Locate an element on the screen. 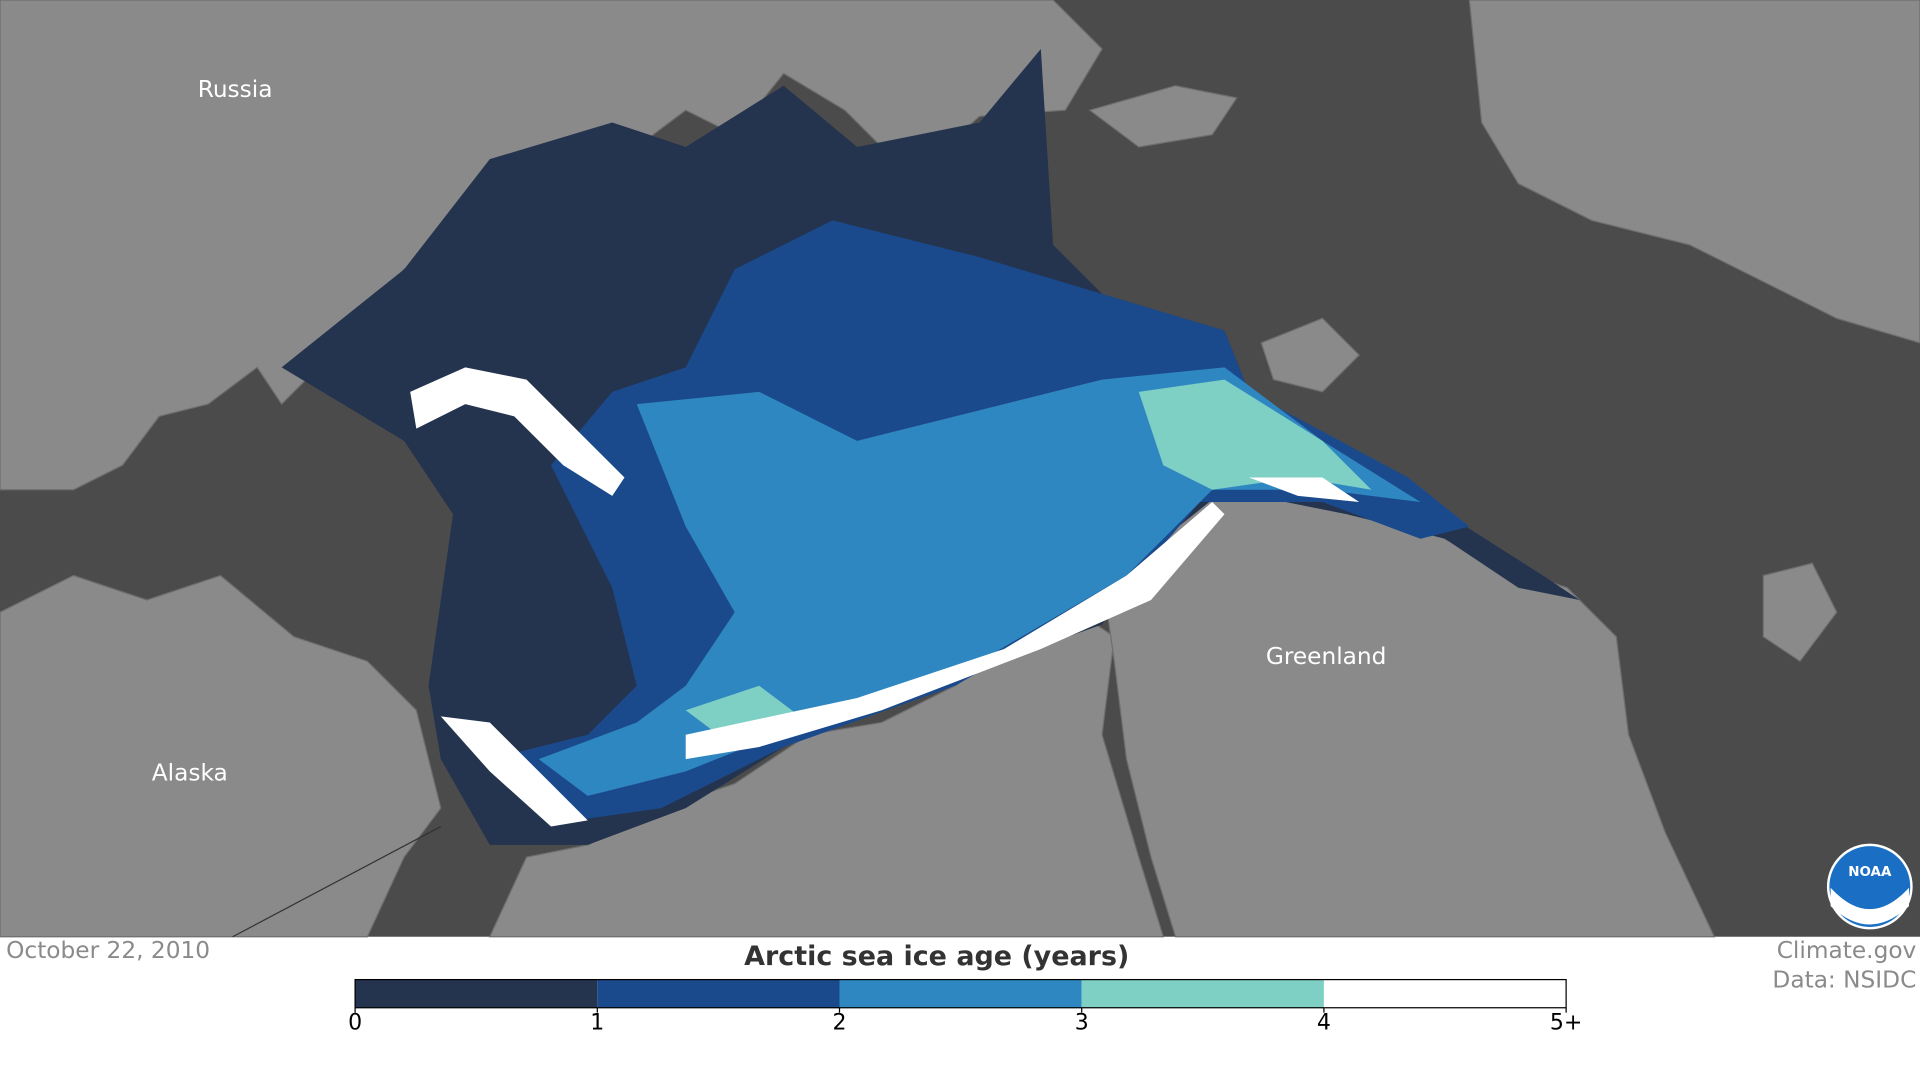 Image resolution: width=1920 pixels, height=1080 pixels. land-alaska is located at coordinates (221, 756).